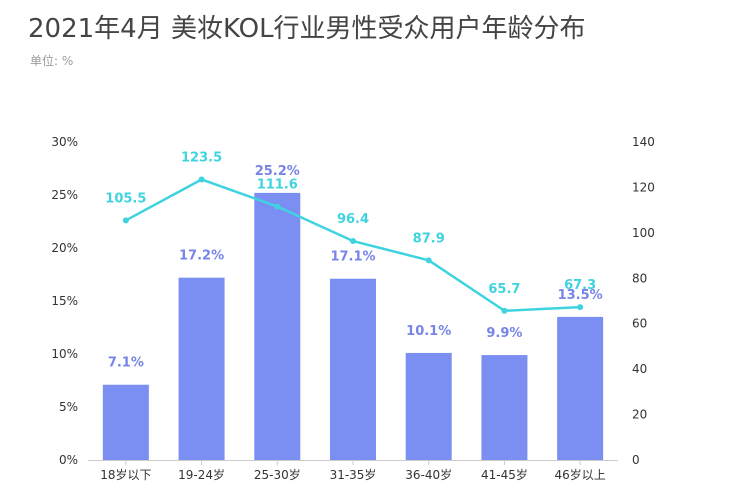  Describe the element at coordinates (643, 233) in the screenshot. I see `y-right-tick-label: 100` at that location.